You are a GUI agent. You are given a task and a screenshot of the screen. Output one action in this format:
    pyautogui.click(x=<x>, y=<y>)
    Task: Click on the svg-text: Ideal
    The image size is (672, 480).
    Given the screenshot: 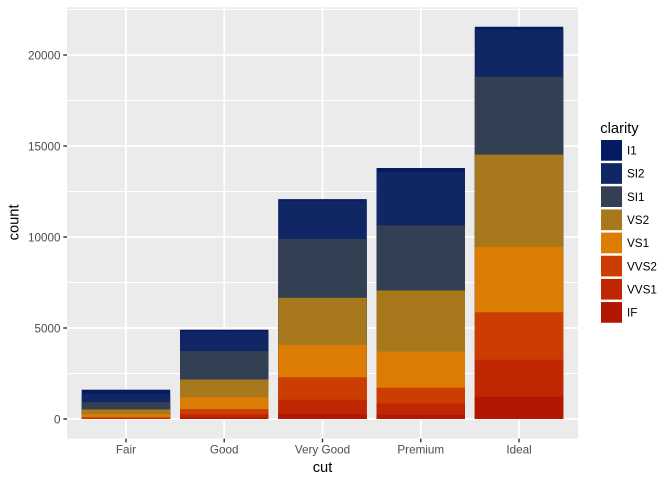 What is the action you would take?
    pyautogui.click(x=518, y=450)
    